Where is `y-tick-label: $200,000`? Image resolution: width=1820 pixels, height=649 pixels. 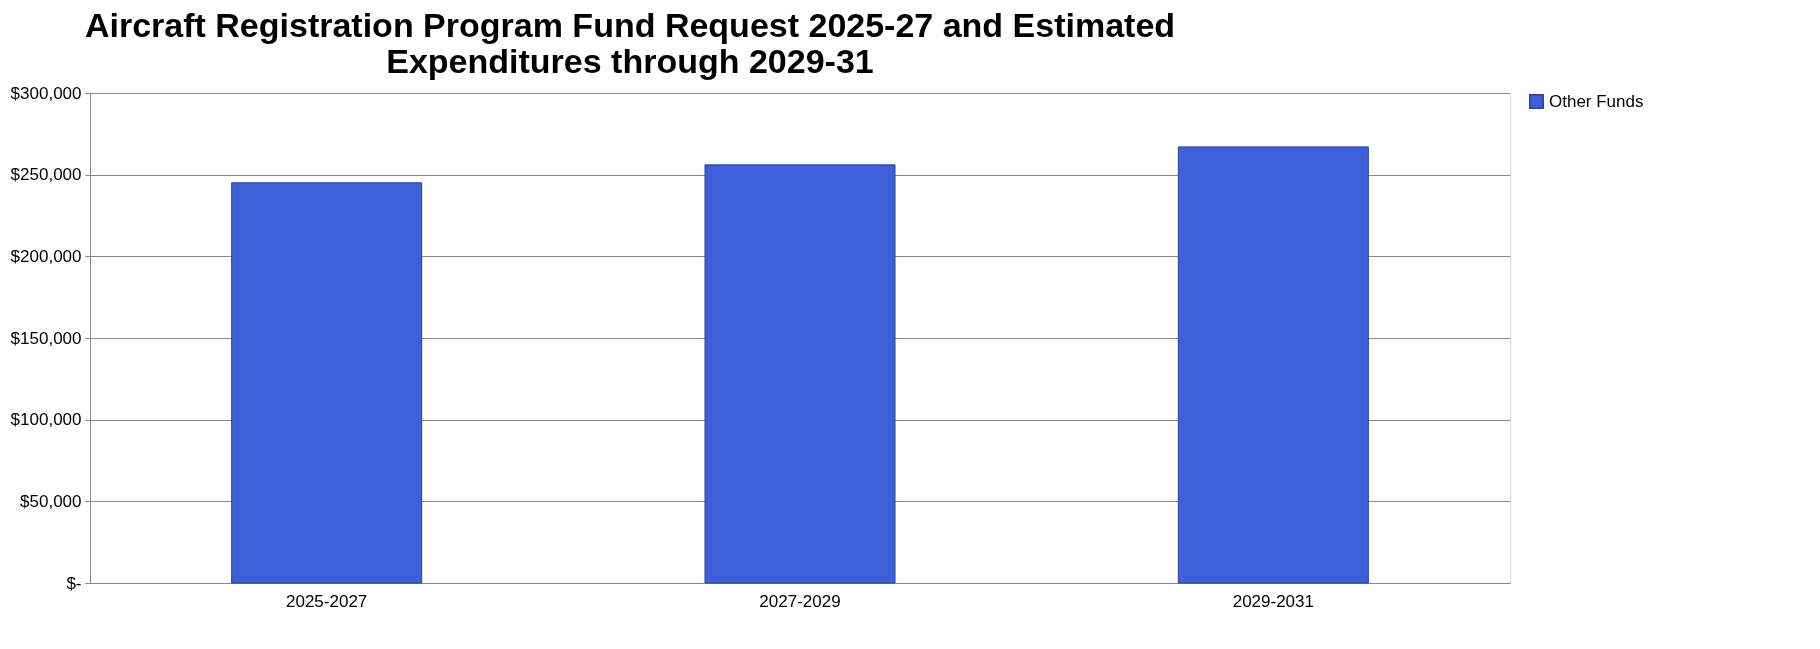
y-tick-label: $200,000 is located at coordinates (46, 256).